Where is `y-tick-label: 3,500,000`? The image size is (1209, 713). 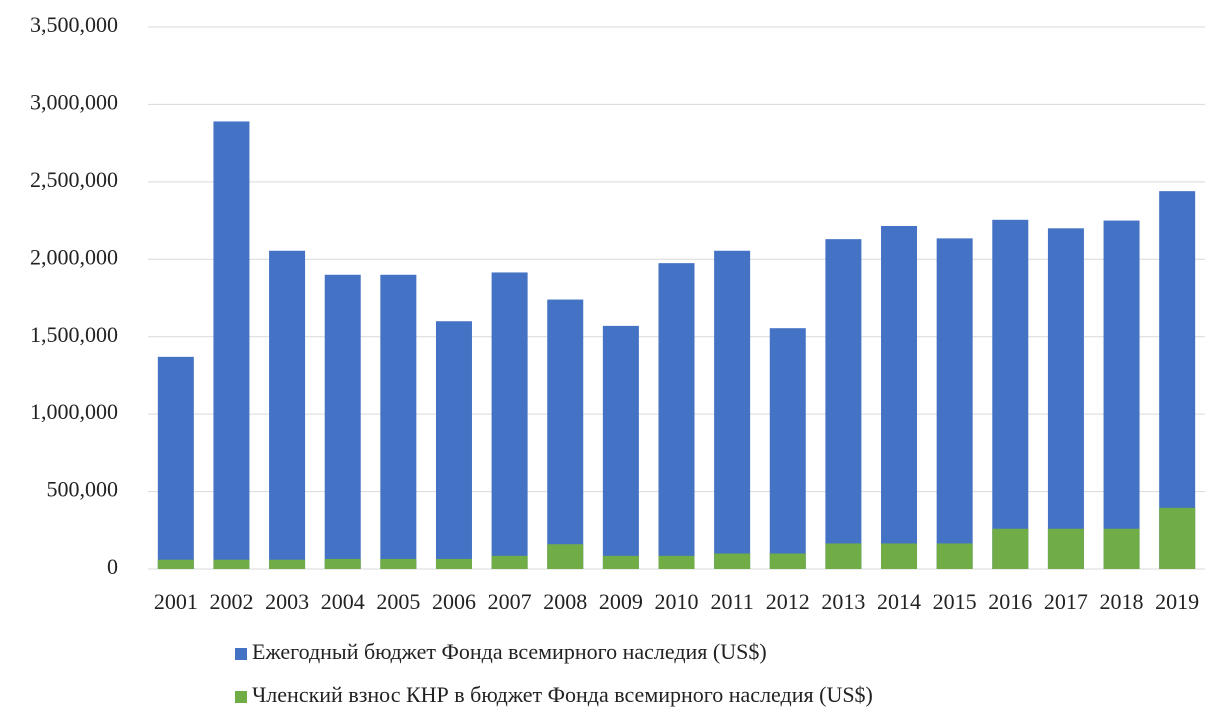
y-tick-label: 3,500,000 is located at coordinates (74, 24).